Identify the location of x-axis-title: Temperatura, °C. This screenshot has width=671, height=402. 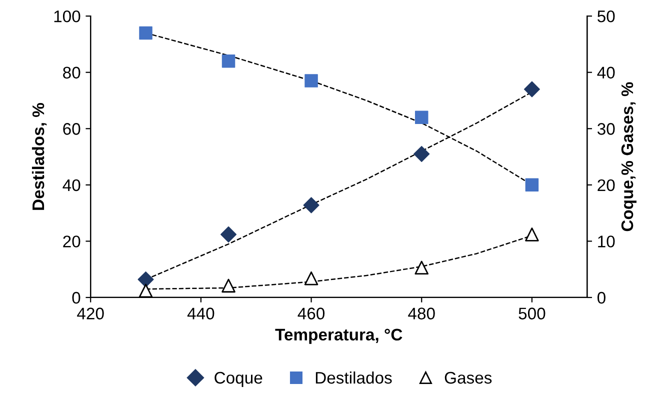
(338, 336).